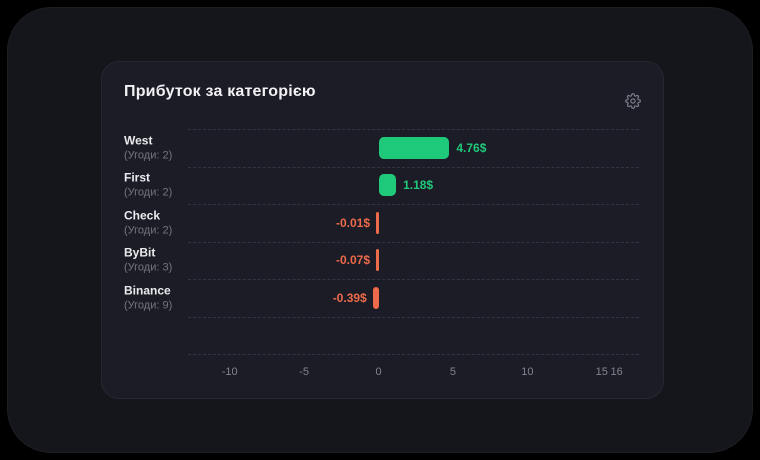  What do you see at coordinates (616, 372) in the screenshot?
I see `x-axis-tick: 16` at bounding box center [616, 372].